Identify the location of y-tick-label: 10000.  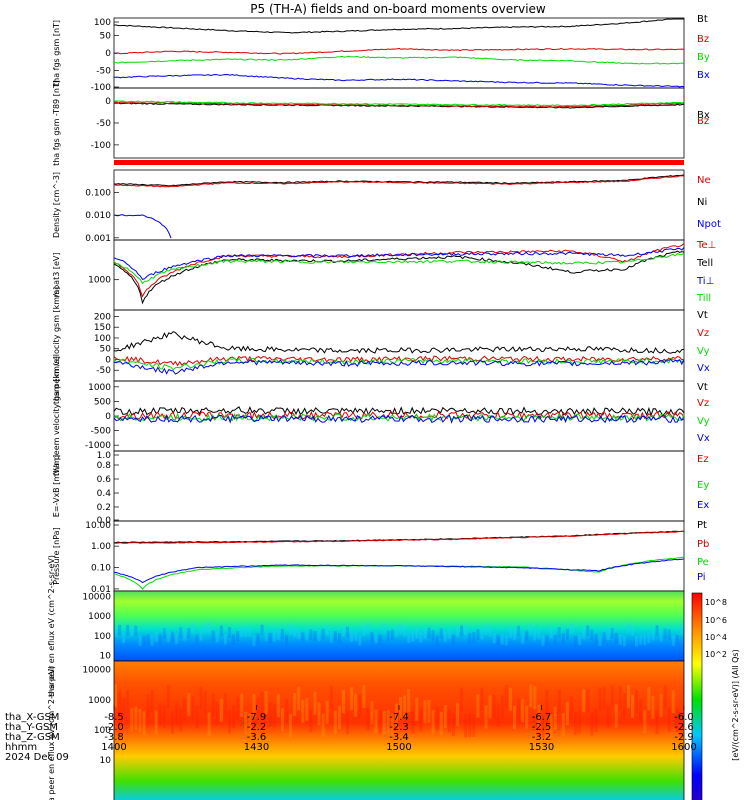
(96, 671).